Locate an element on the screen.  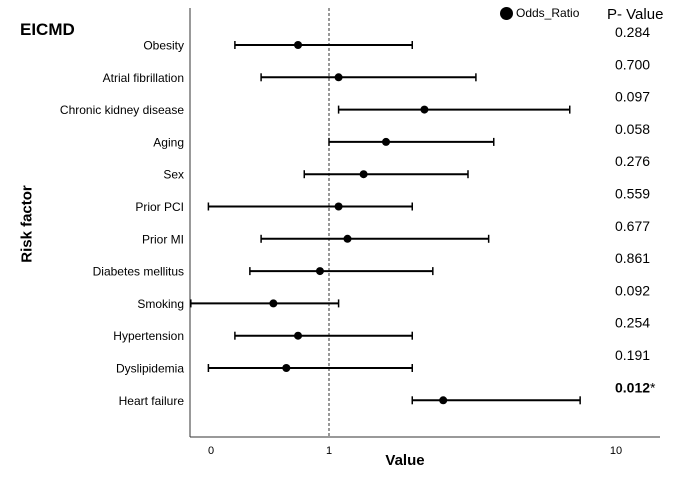
legend-label: Odds_Ratio is located at coordinates (548, 13).